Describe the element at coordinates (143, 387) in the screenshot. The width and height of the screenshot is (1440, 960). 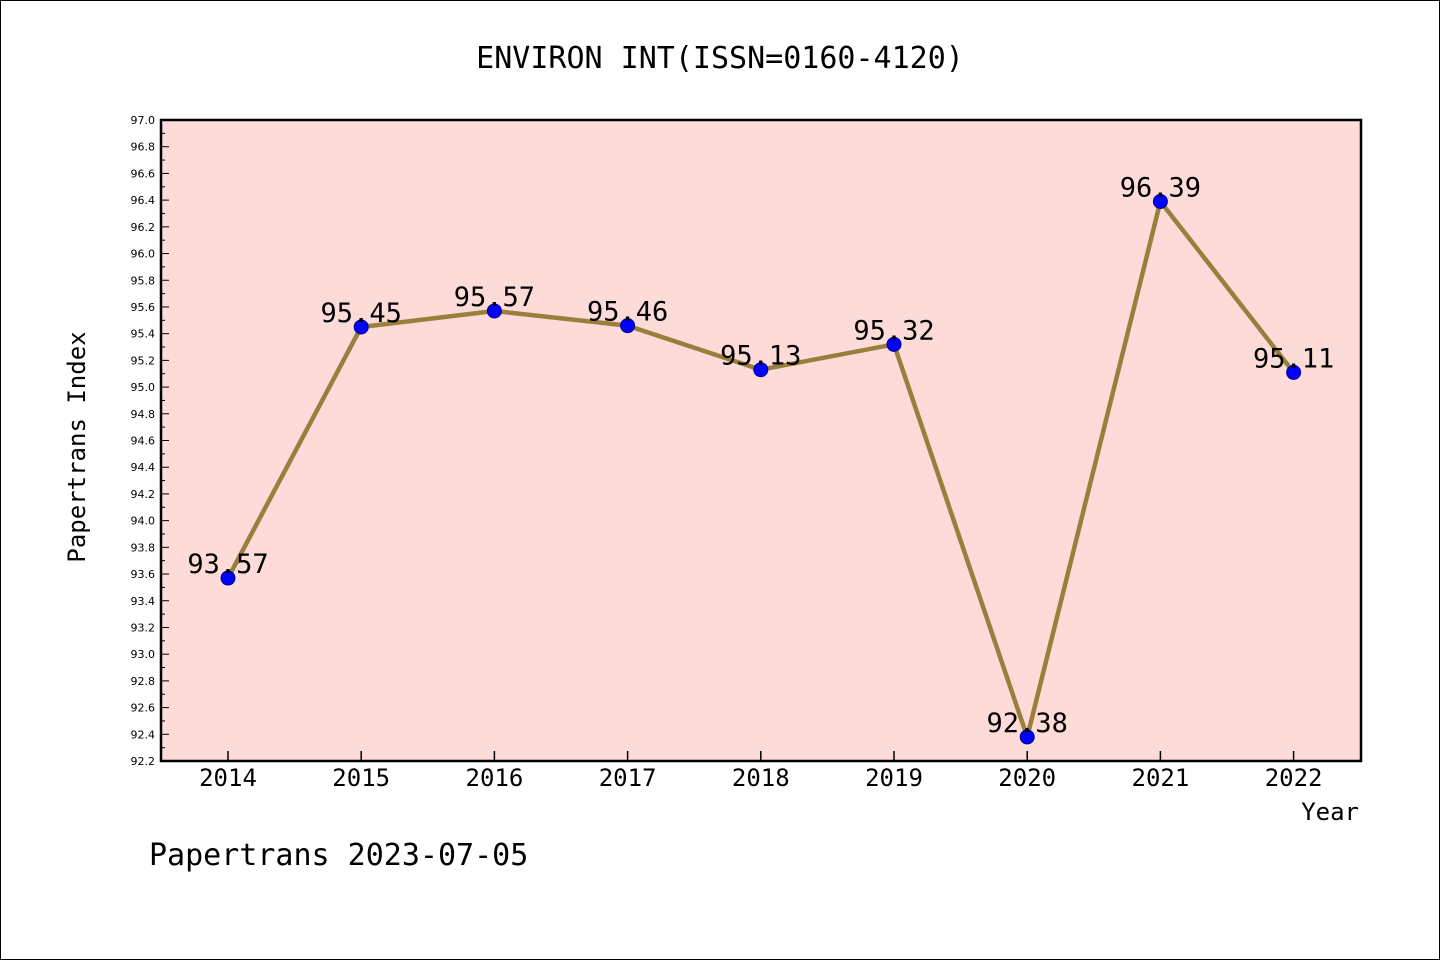
I see `y-tick-label: 95.0` at that location.